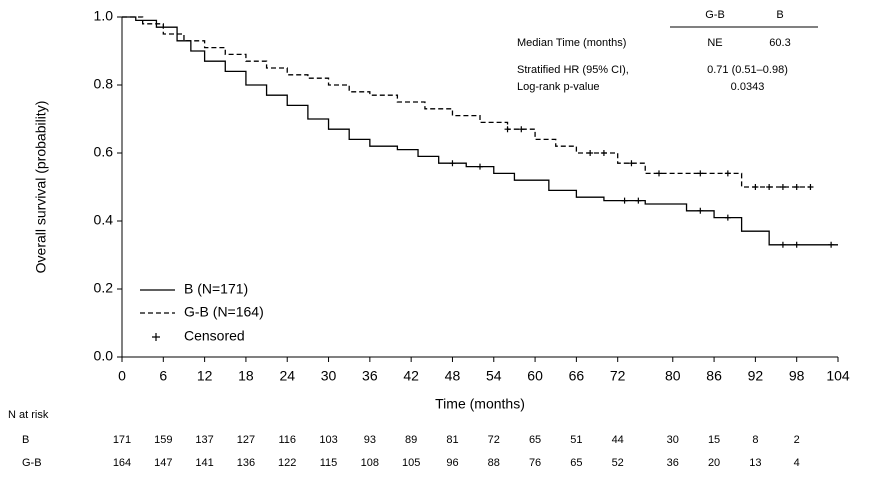  I want to click on y-tick-label: 0.0, so click(104, 356).